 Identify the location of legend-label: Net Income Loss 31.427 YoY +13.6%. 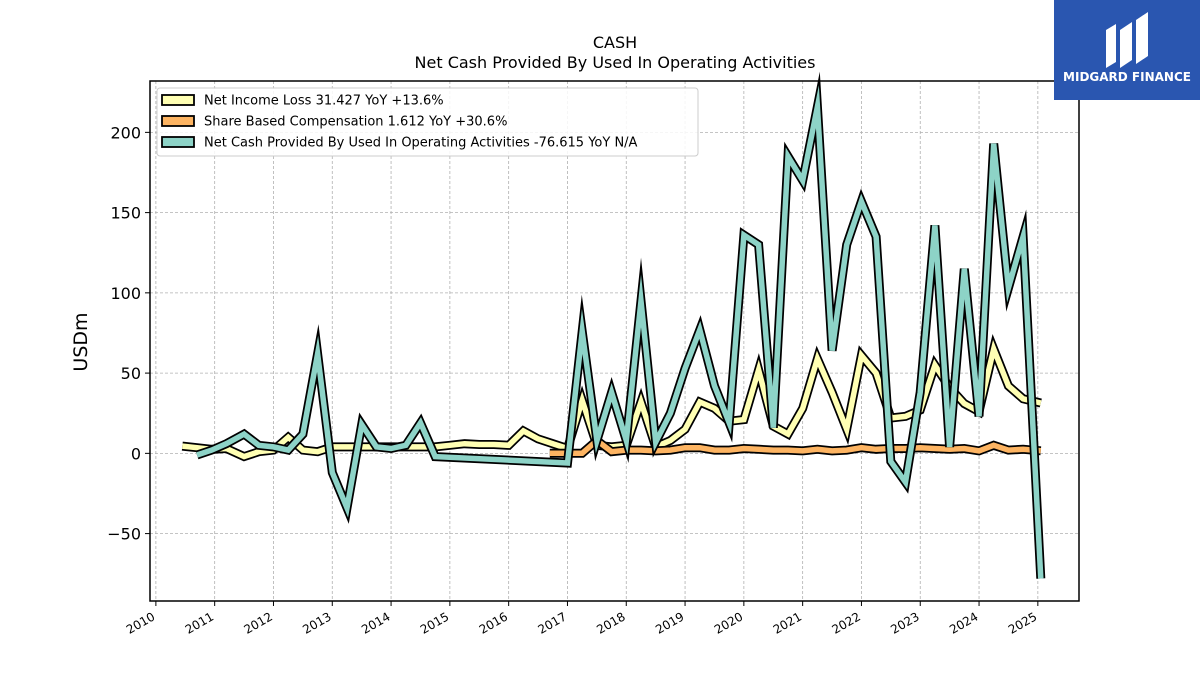
(324, 101).